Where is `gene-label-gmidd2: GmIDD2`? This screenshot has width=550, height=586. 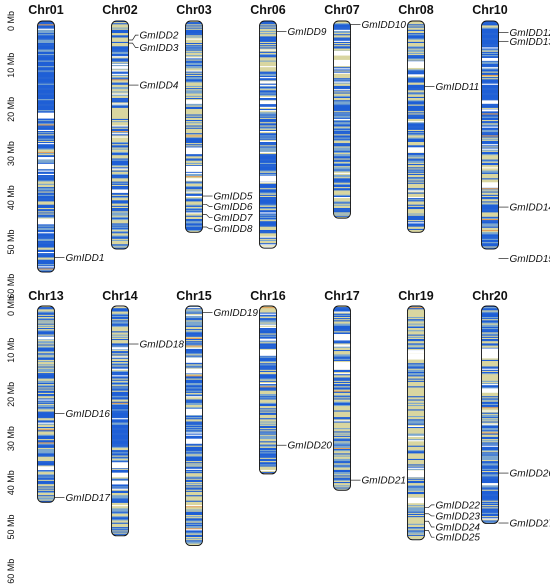
gene-label-gmidd2: GmIDD2 is located at coordinates (159, 36).